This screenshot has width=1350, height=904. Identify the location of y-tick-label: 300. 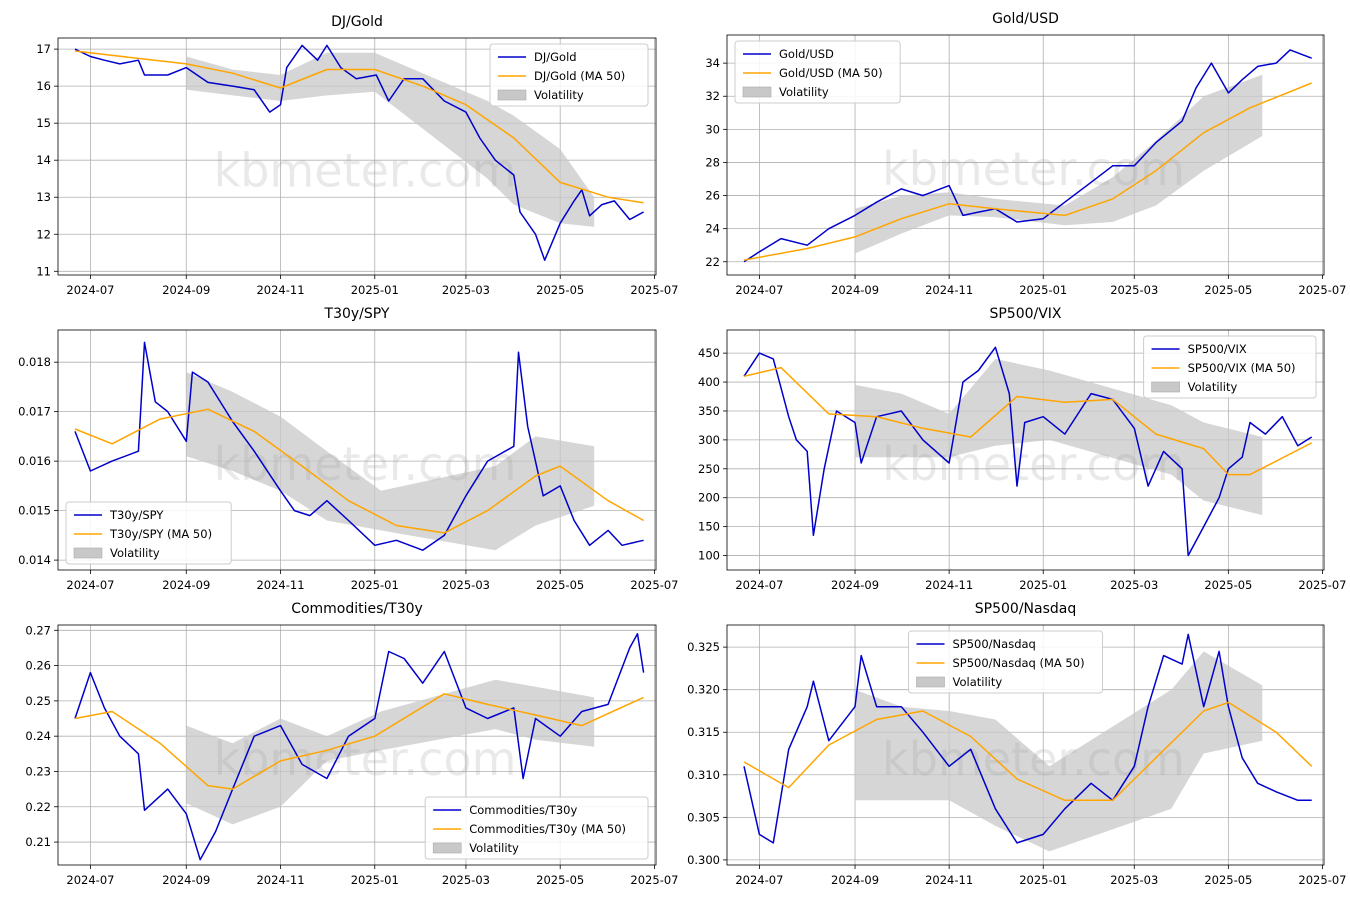
(709, 440).